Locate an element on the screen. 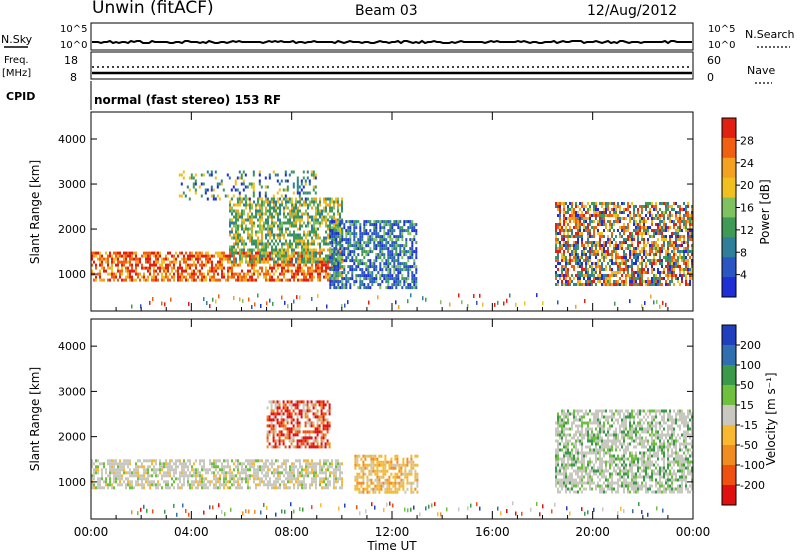 This screenshot has width=800, height=554. noise-cell is located at coordinates (645, 303).